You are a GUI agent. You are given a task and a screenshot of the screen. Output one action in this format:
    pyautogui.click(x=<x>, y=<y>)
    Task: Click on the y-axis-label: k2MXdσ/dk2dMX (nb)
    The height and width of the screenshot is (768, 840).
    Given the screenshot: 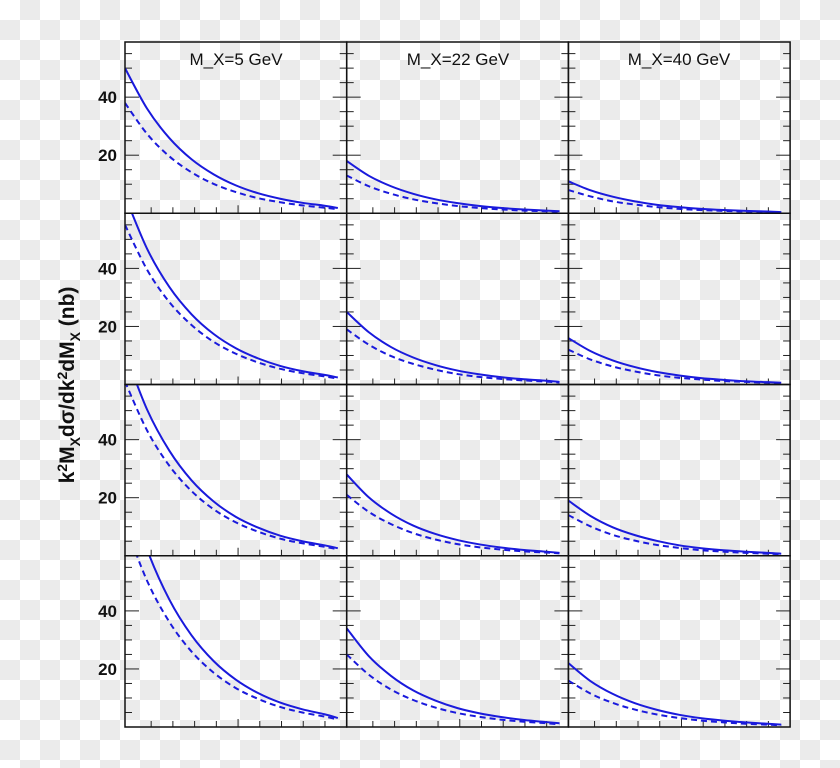 What is the action you would take?
    pyautogui.click(x=68, y=385)
    